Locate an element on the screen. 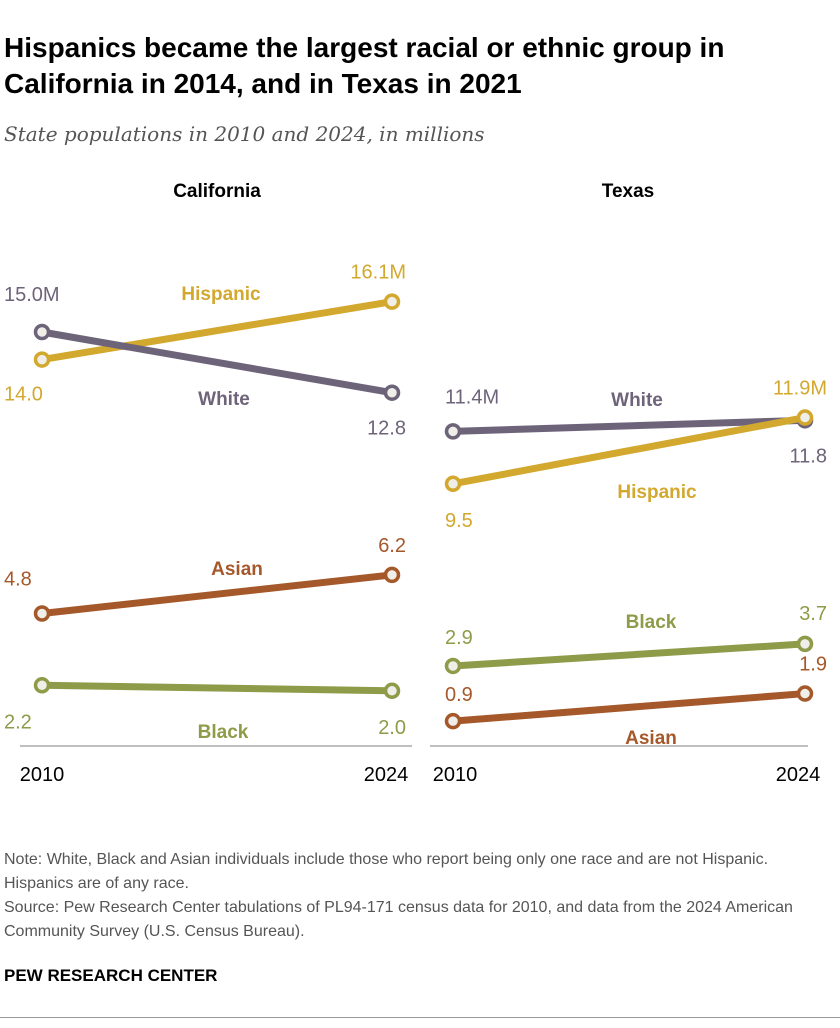 This screenshot has height=1028, width=840. data-label: 15.0M is located at coordinates (32, 295).